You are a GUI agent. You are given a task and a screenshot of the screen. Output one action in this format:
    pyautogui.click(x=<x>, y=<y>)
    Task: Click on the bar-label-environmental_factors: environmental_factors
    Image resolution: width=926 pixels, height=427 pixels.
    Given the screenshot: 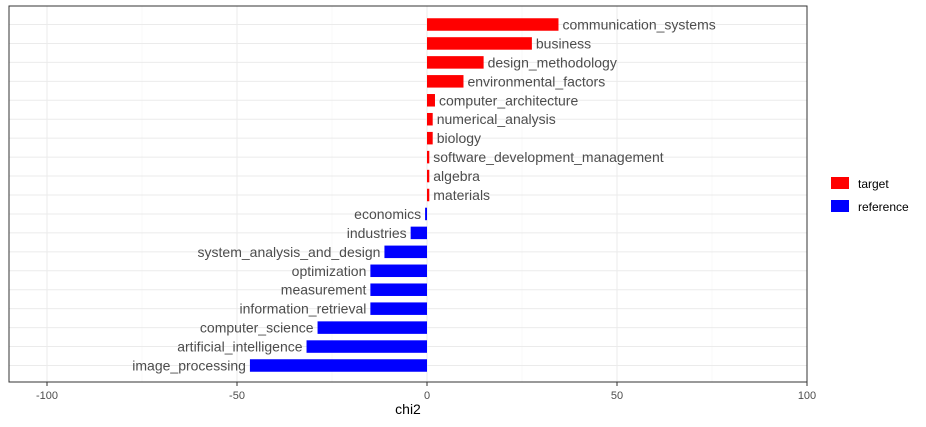 What is the action you would take?
    pyautogui.click(x=536, y=81)
    